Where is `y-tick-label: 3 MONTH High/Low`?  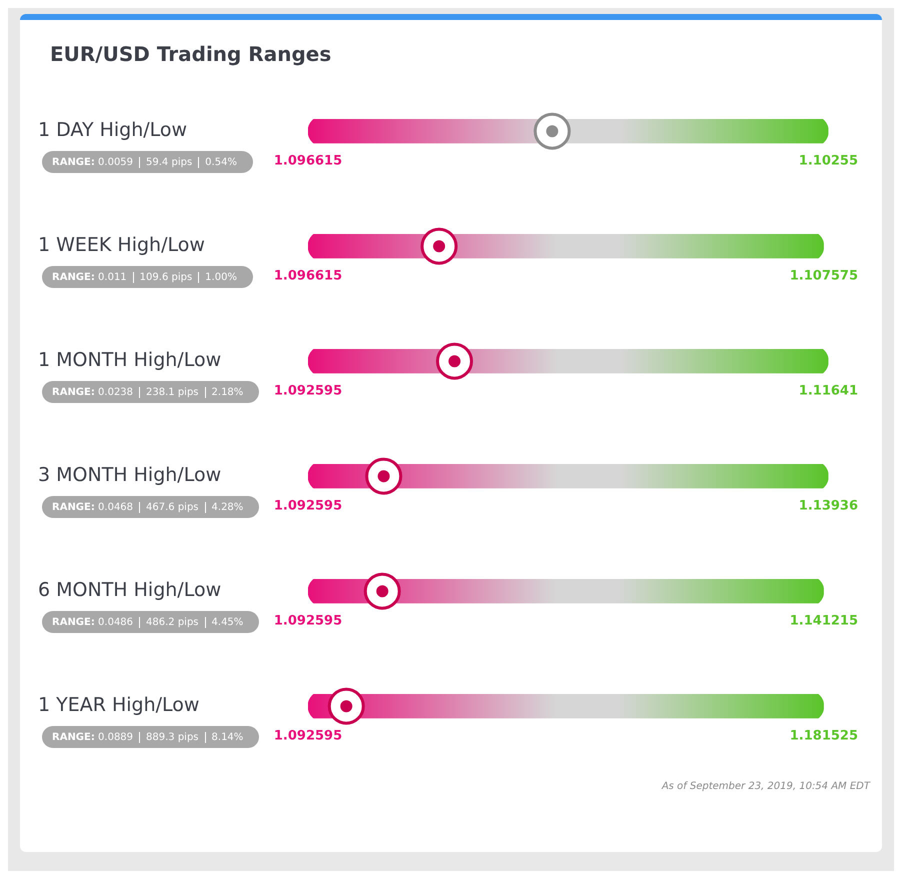 y-tick-label: 3 MONTH High/Low is located at coordinates (130, 475).